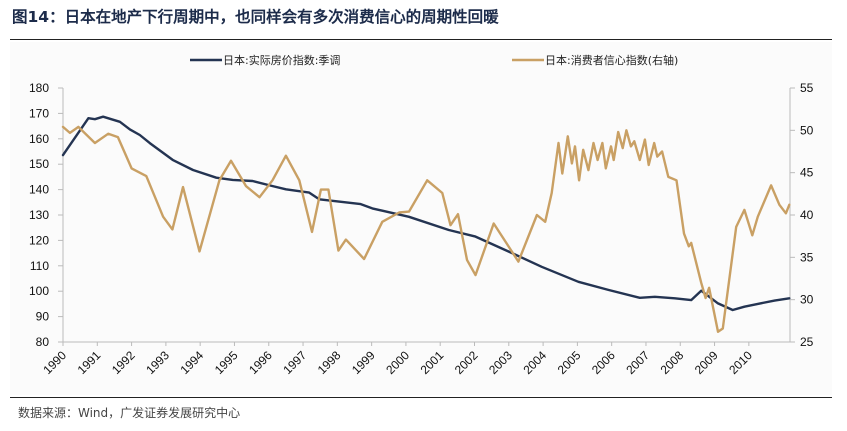  What do you see at coordinates (39, 240) in the screenshot?
I see `left-tick-label: 120` at bounding box center [39, 240].